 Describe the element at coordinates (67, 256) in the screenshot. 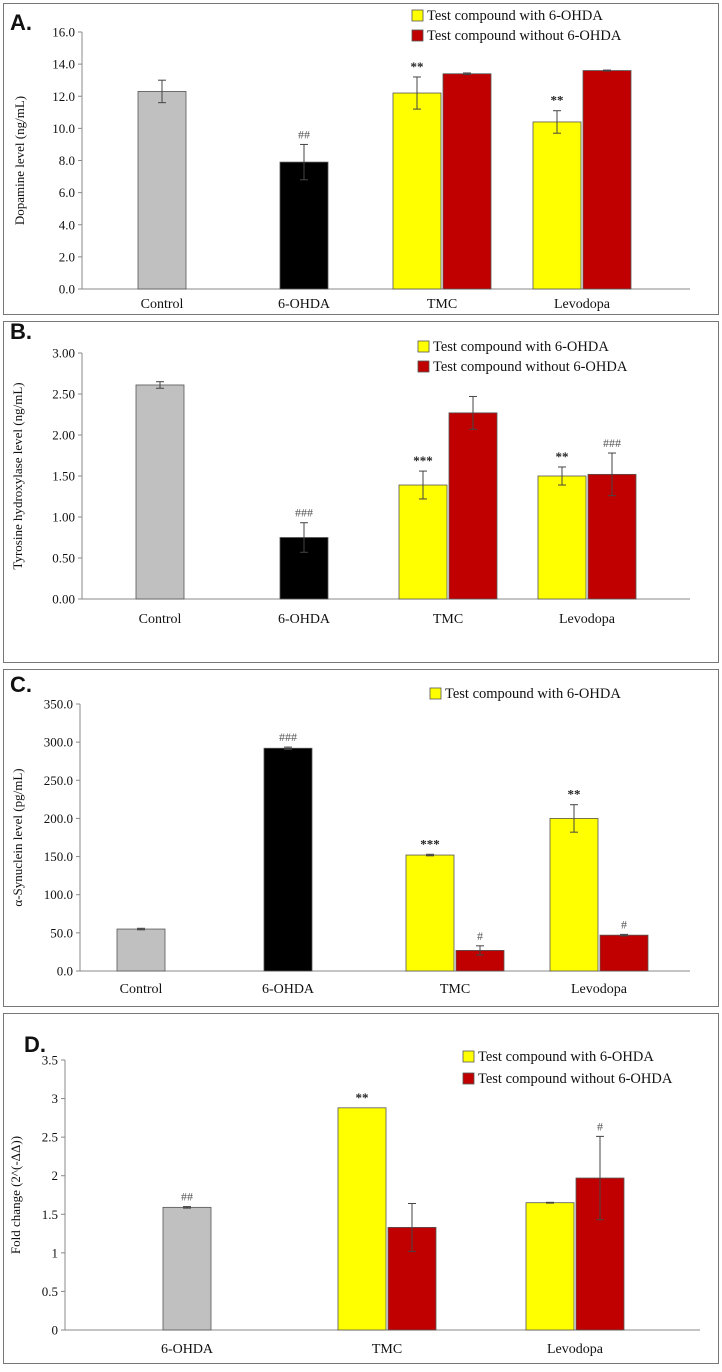

I see `y-tick-label: 2.0` at that location.